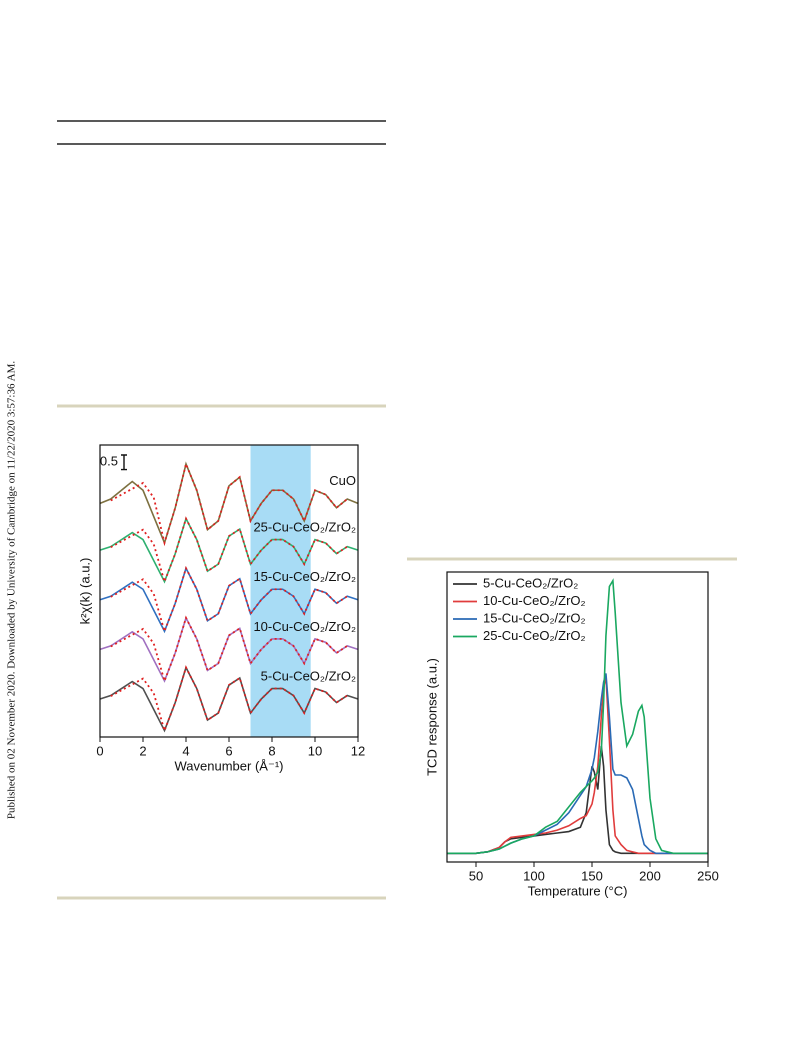 Image resolution: width=793 pixels, height=1039 pixels. What do you see at coordinates (304, 576) in the screenshot?
I see `series-label: 15-Cu-CeO₂/ZrO₂` at bounding box center [304, 576].